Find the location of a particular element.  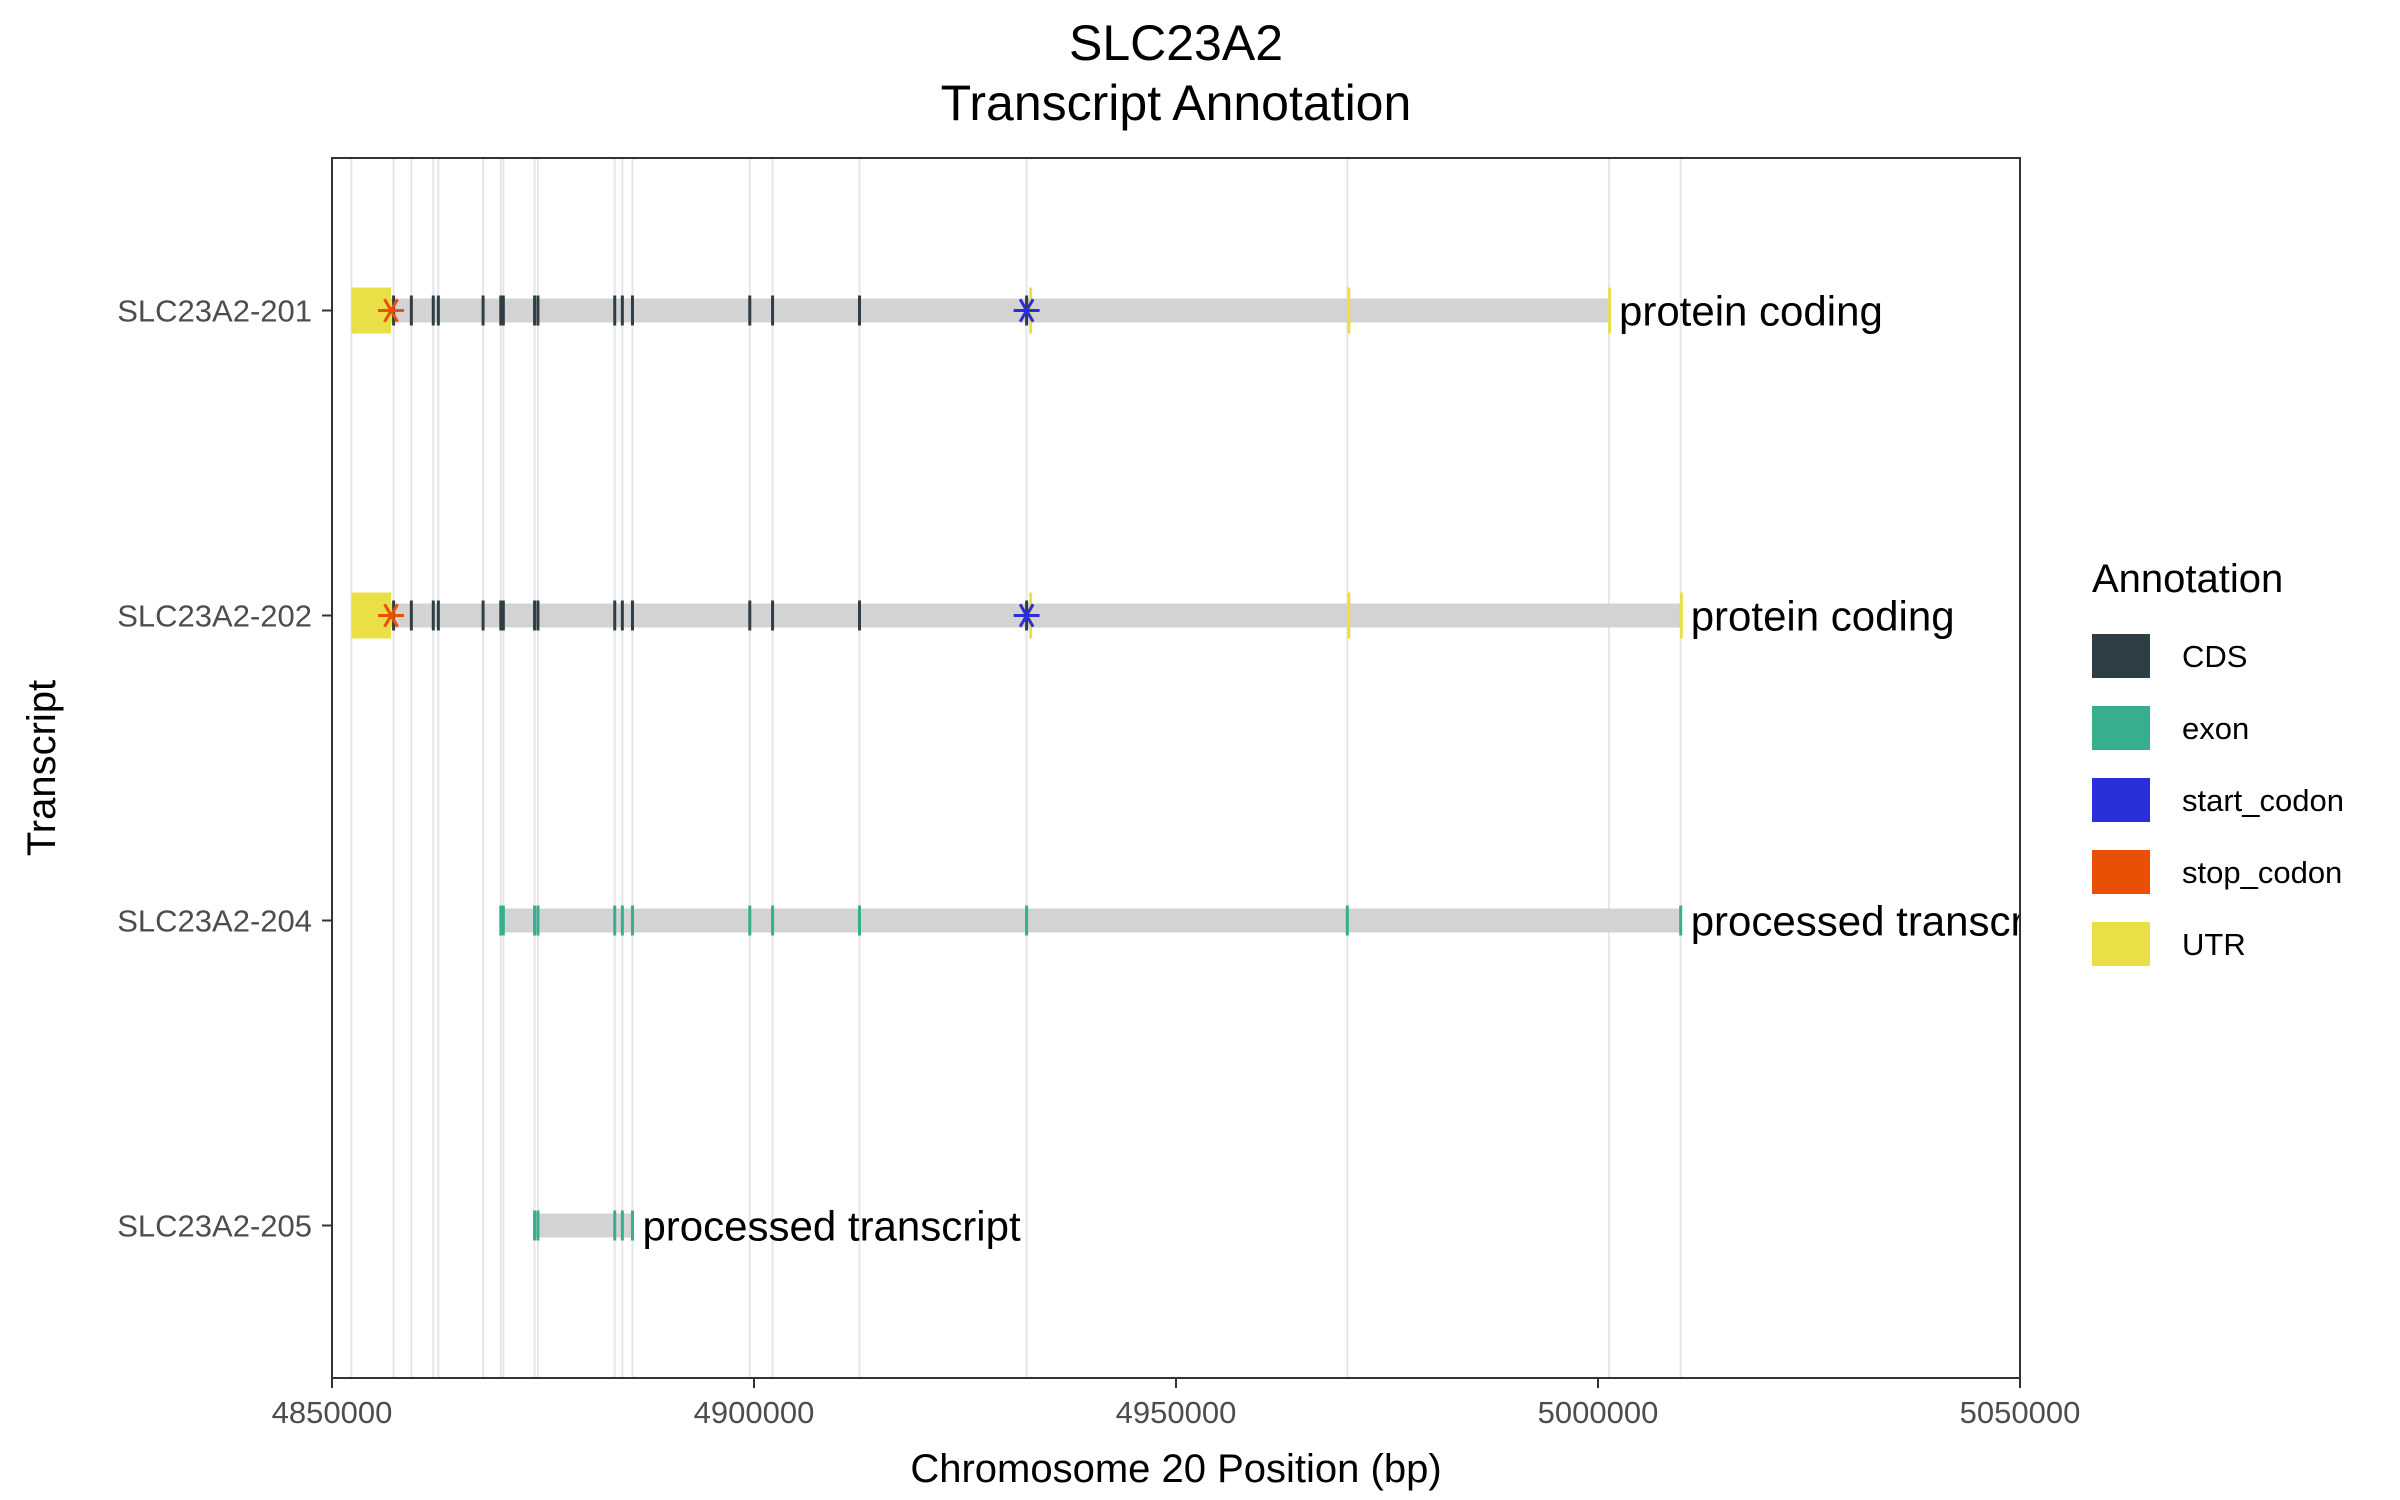

chart-subtitle: Transcript Annotation is located at coordinates (1176, 103).